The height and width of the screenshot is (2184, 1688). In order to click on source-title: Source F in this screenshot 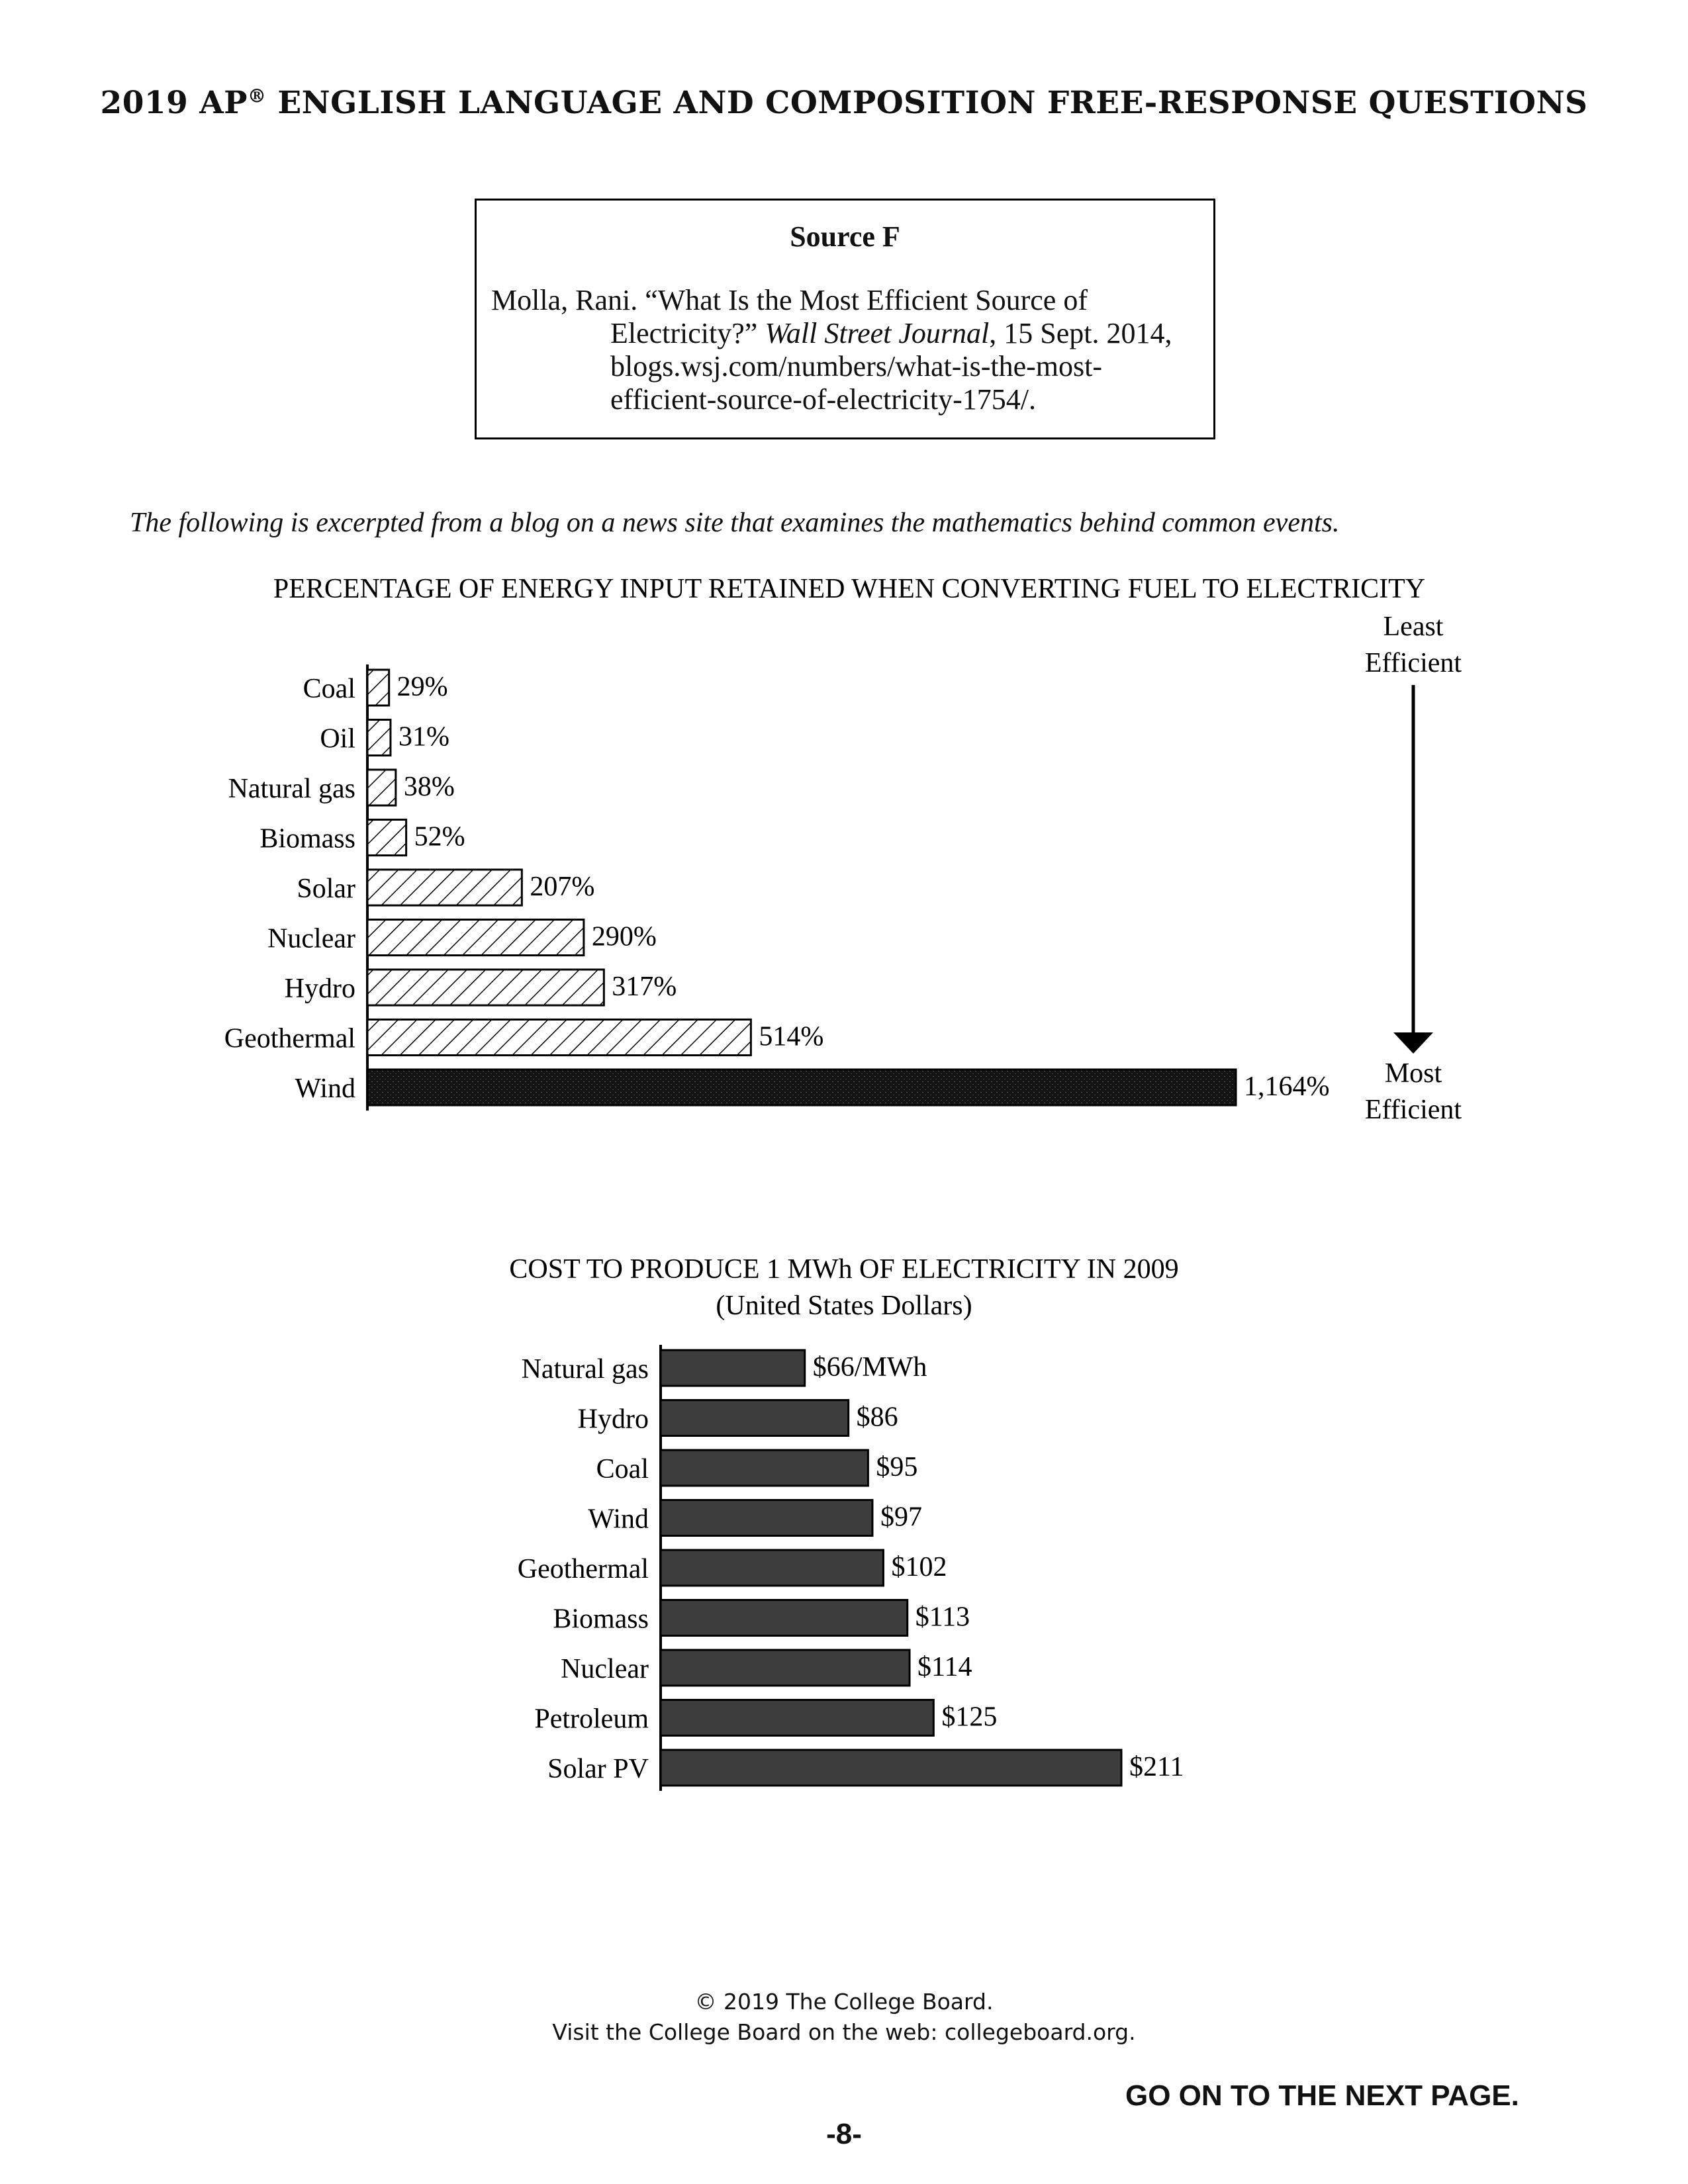, I will do `click(845, 236)`.